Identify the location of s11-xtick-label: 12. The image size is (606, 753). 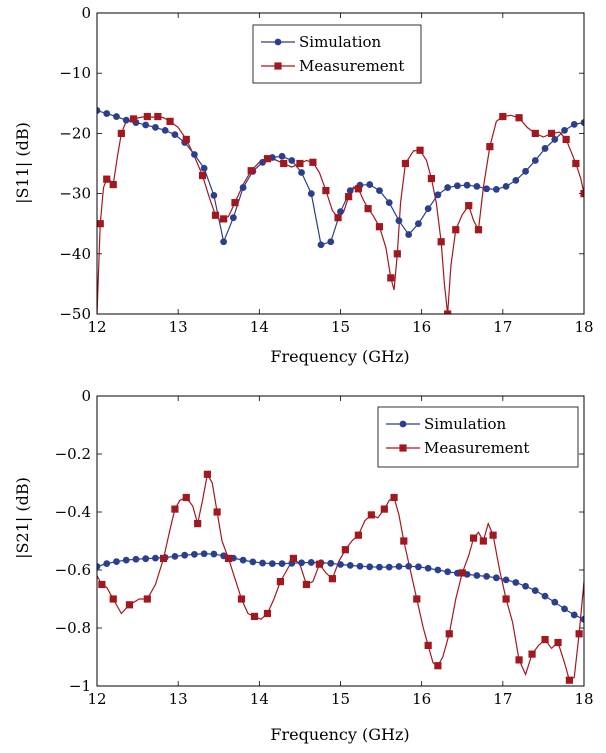
(96, 327).